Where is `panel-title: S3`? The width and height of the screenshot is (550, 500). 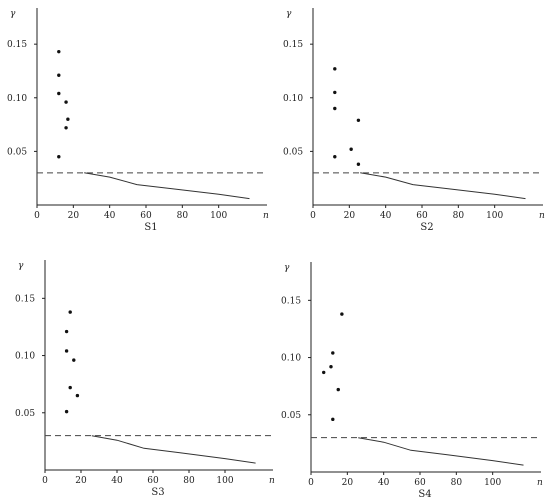 panel-title: S3 is located at coordinates (157, 492).